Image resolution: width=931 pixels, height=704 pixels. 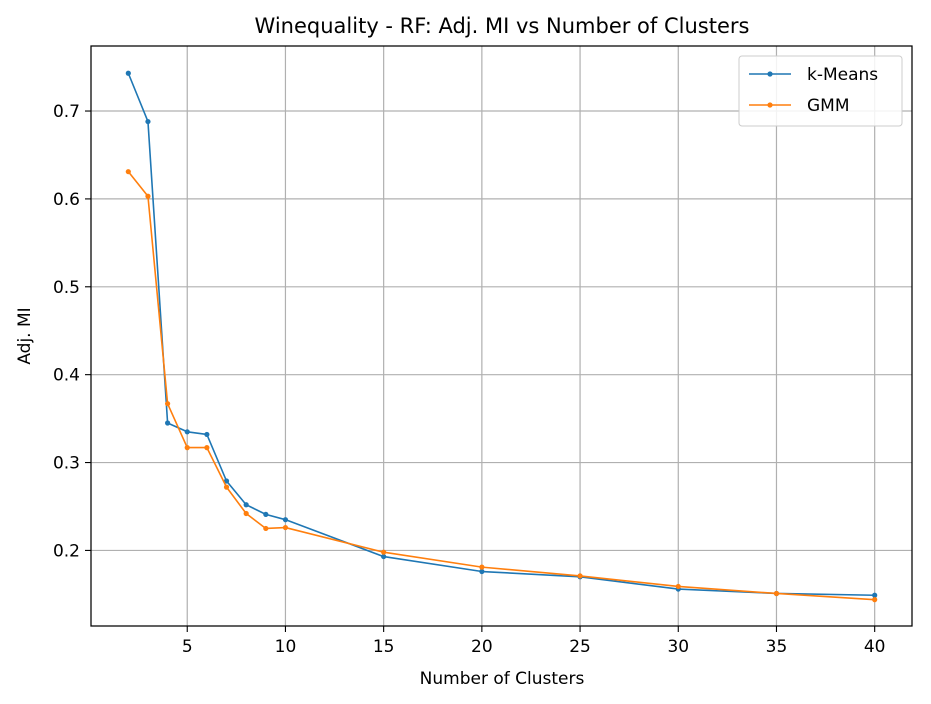 What do you see at coordinates (66, 200) in the screenshot?
I see `y-tick-label: 0.6` at bounding box center [66, 200].